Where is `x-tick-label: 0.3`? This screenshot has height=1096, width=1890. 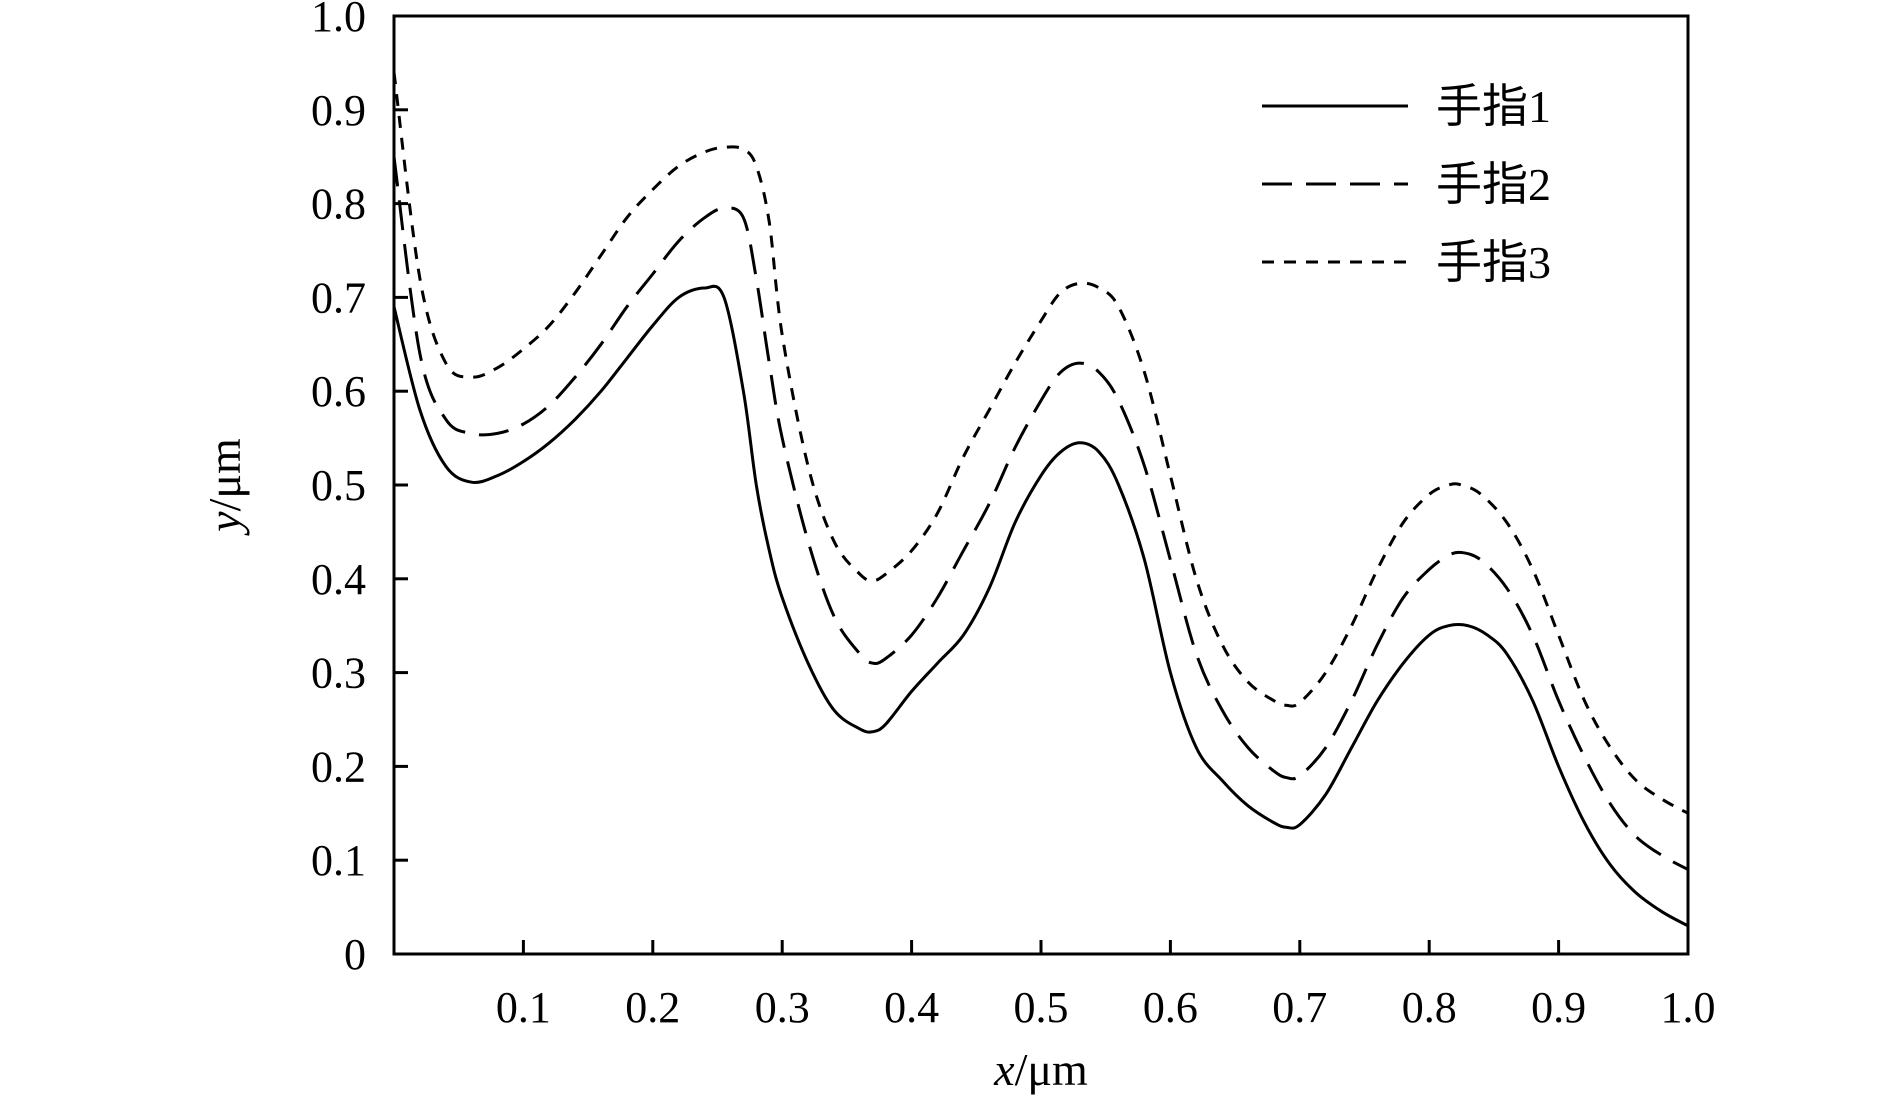 x-tick-label: 0.3 is located at coordinates (782, 1007).